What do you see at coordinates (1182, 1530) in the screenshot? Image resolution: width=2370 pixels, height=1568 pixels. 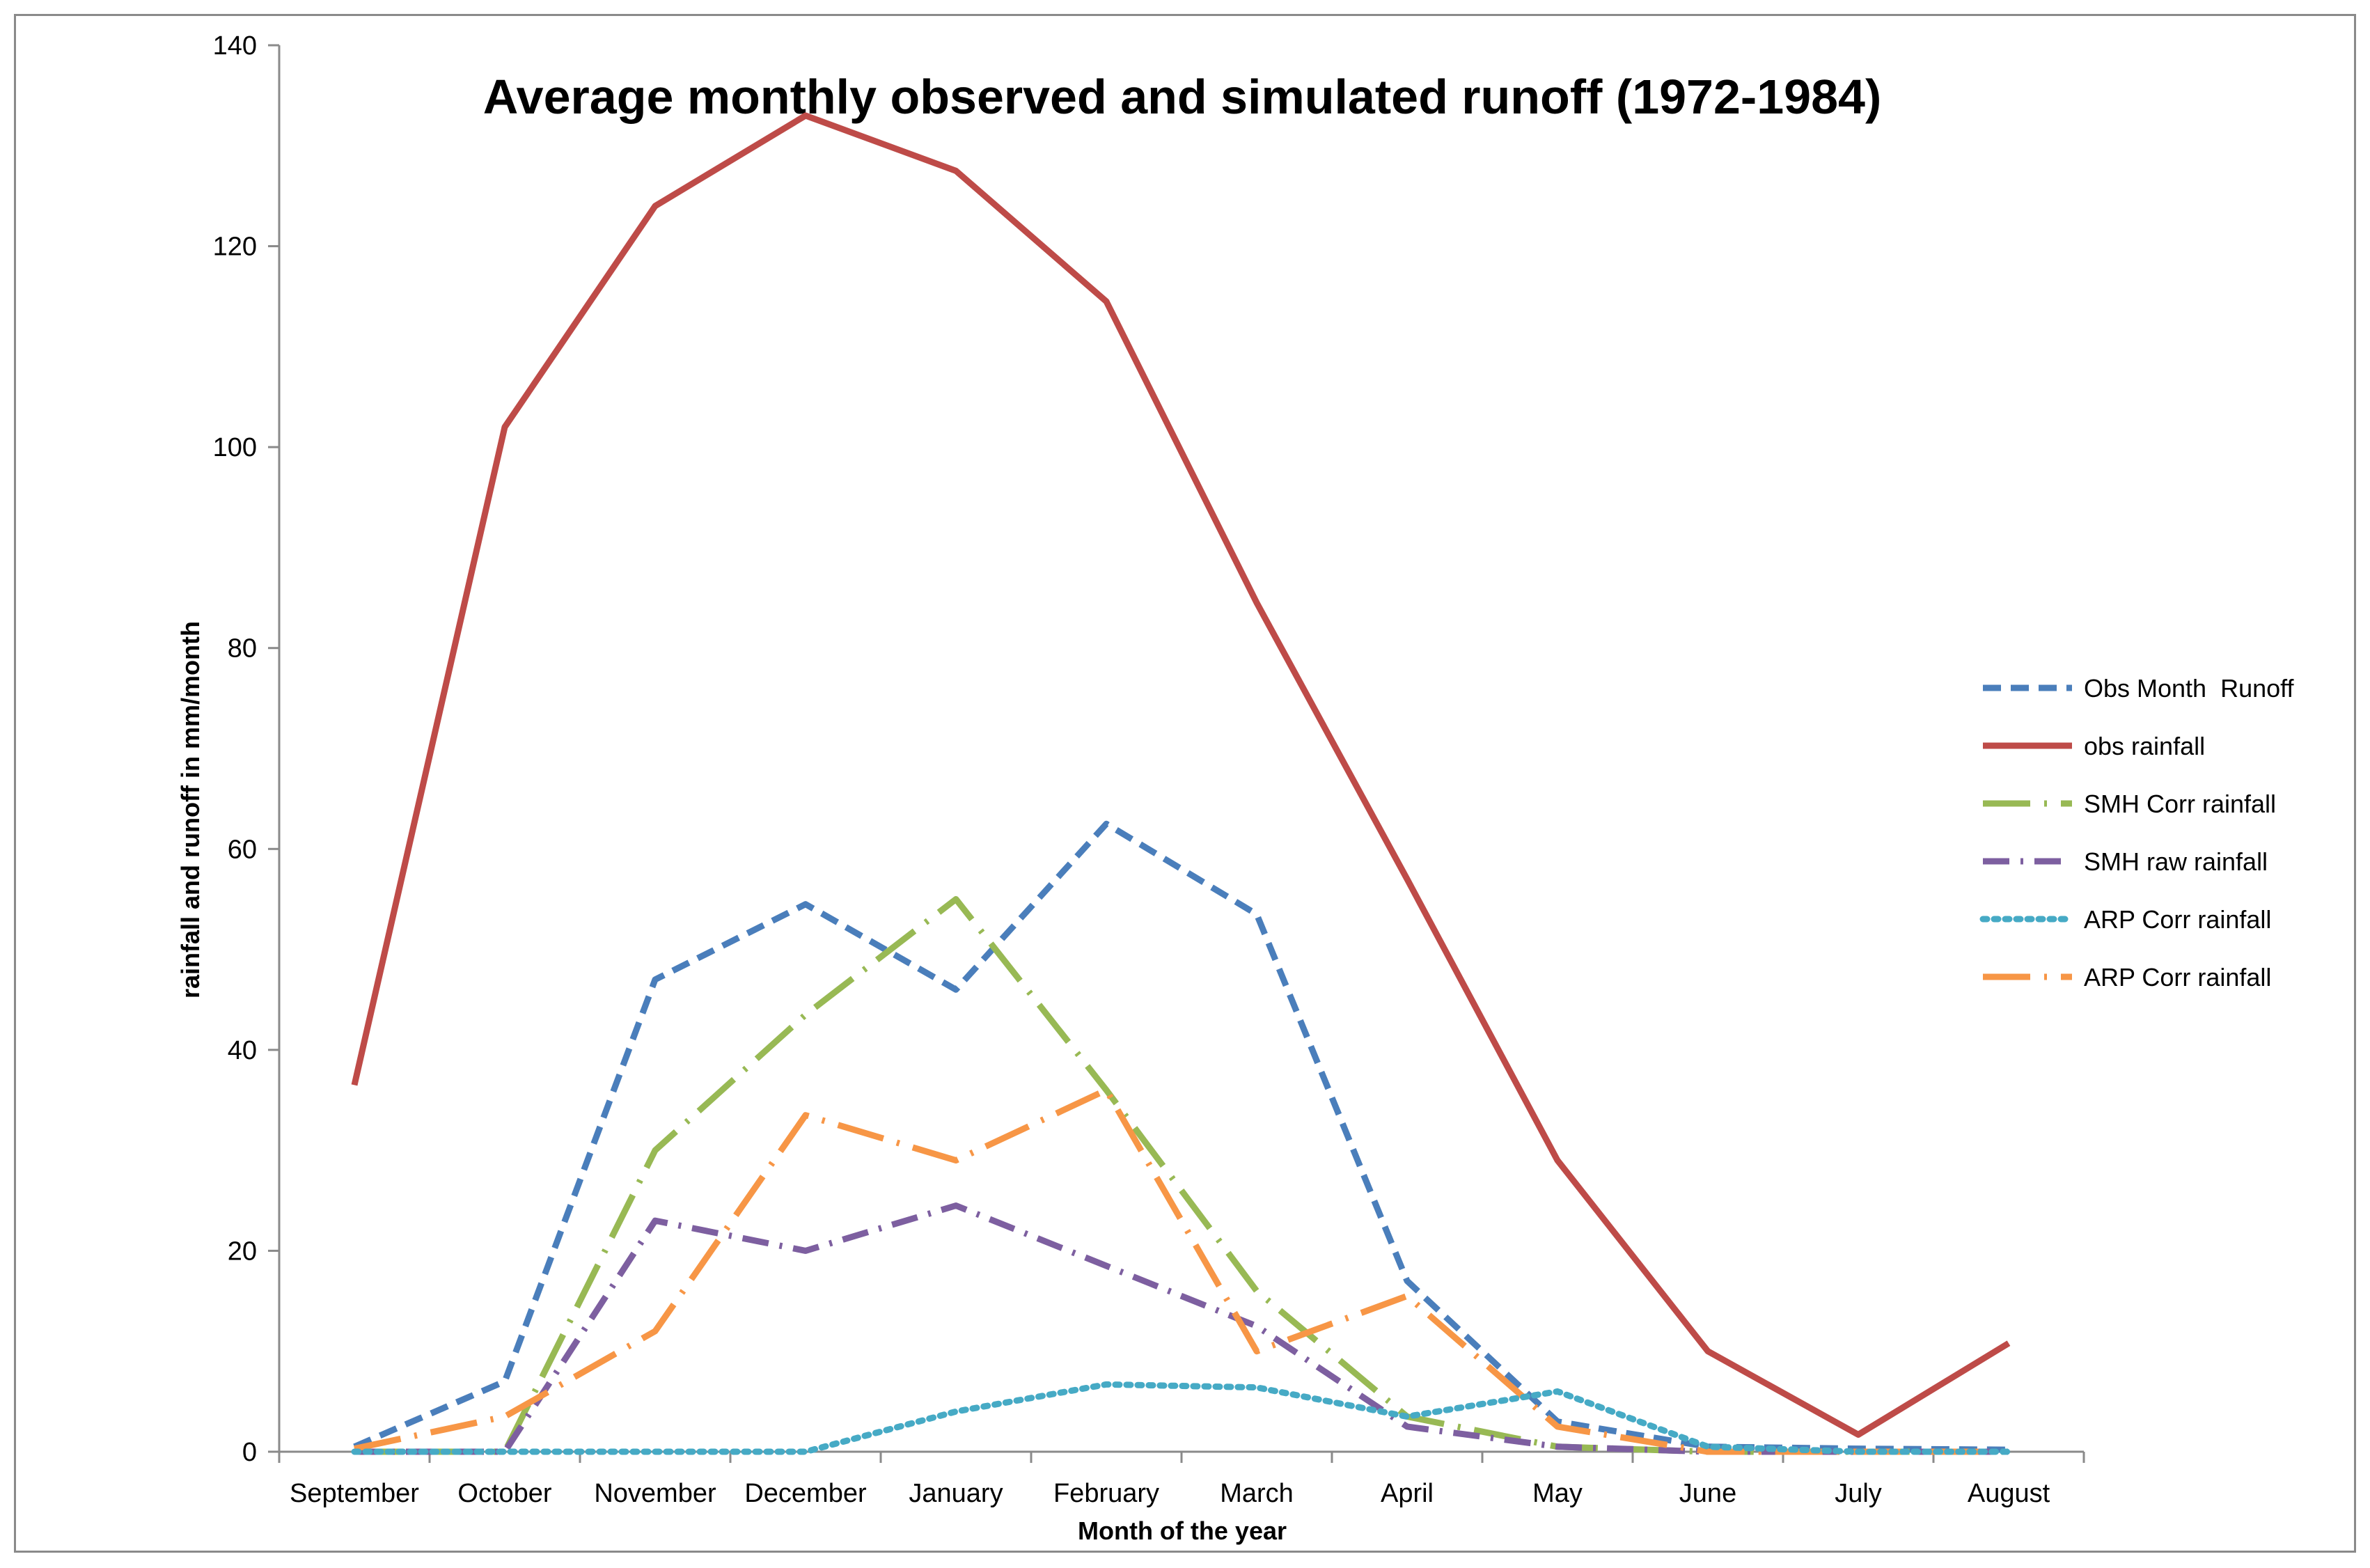 I see `x-axis-label: Month of the year` at bounding box center [1182, 1530].